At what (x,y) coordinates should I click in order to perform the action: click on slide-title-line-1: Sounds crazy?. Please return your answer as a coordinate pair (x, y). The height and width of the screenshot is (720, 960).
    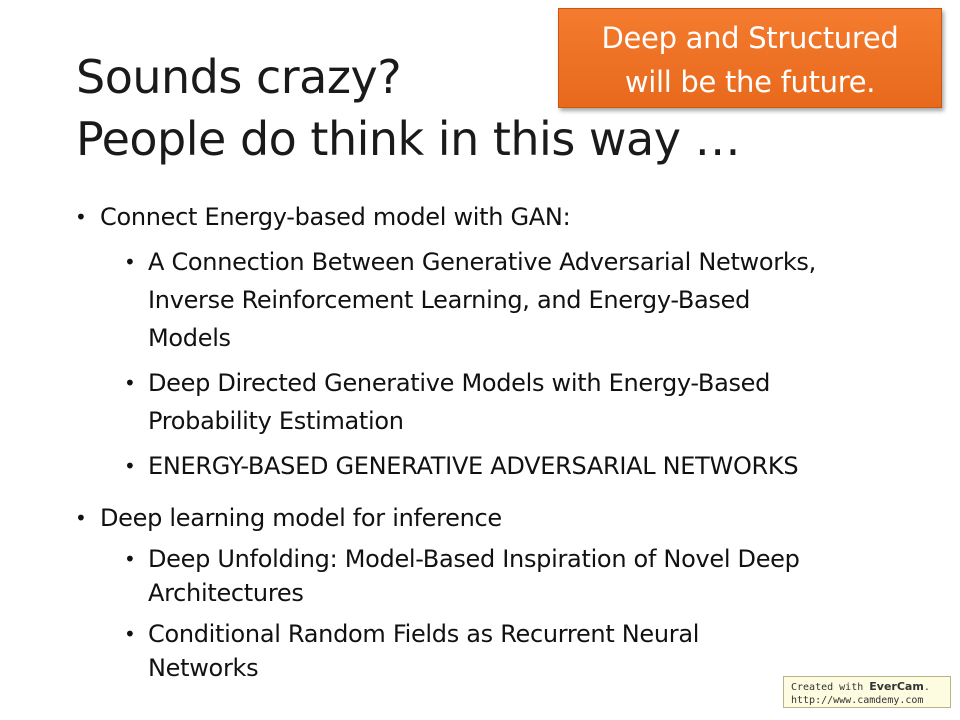
    Looking at the image, I should click on (239, 77).